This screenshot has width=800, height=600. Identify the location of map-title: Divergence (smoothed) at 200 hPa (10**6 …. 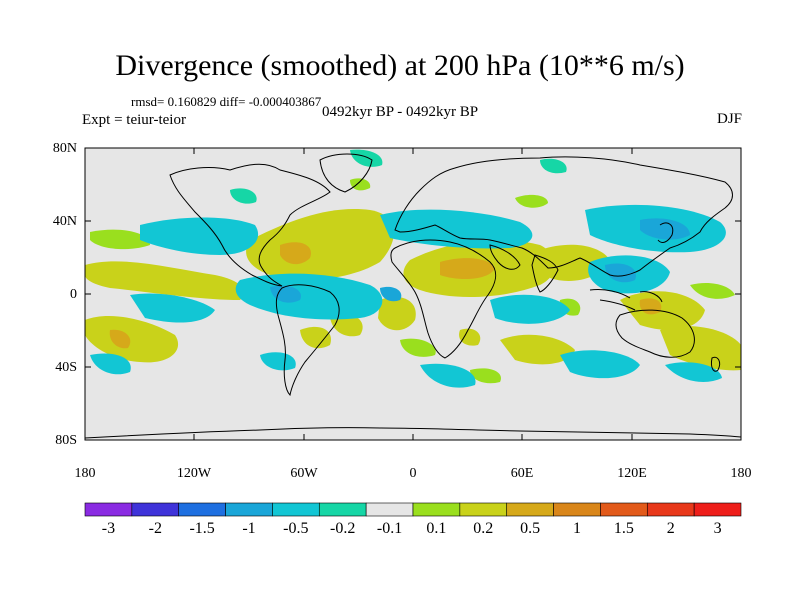
(400, 65).